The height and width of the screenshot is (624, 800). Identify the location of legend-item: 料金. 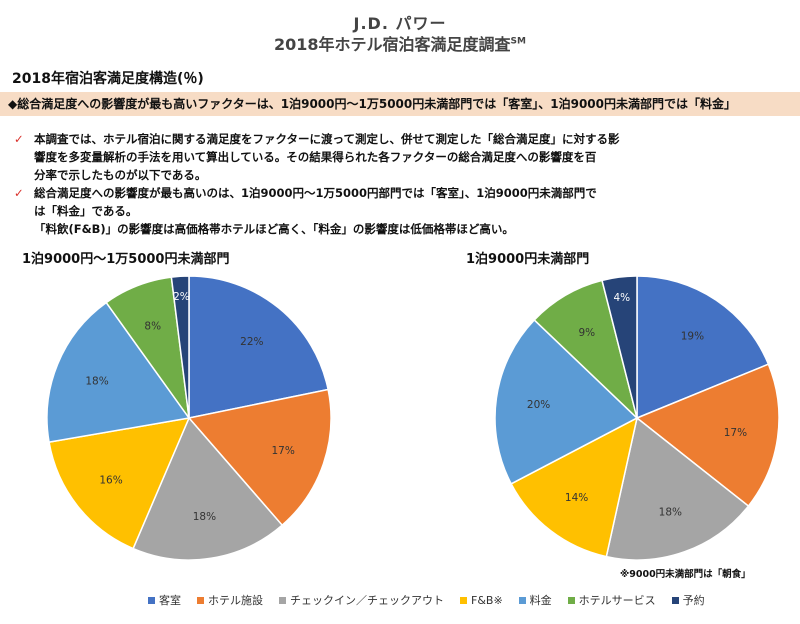
(535, 600).